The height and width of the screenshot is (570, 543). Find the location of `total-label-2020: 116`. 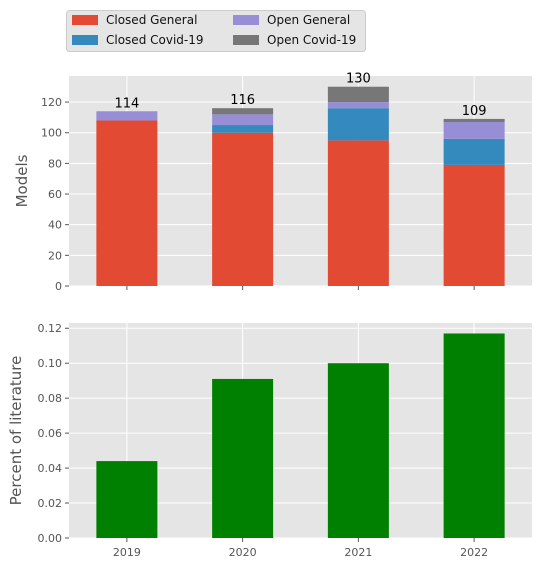

total-label-2020: 116 is located at coordinates (242, 100).